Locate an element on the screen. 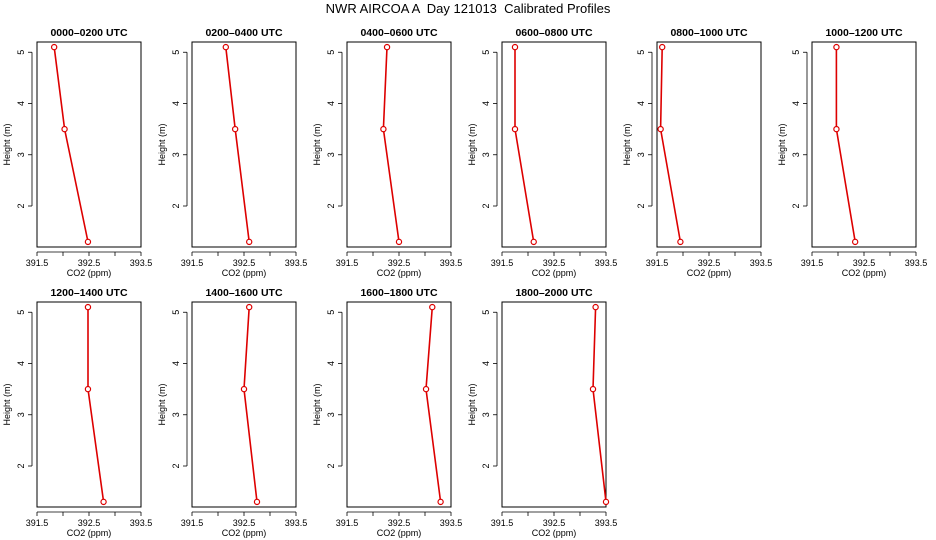  panel-title: 0800–1000 UTC is located at coordinates (708, 33).